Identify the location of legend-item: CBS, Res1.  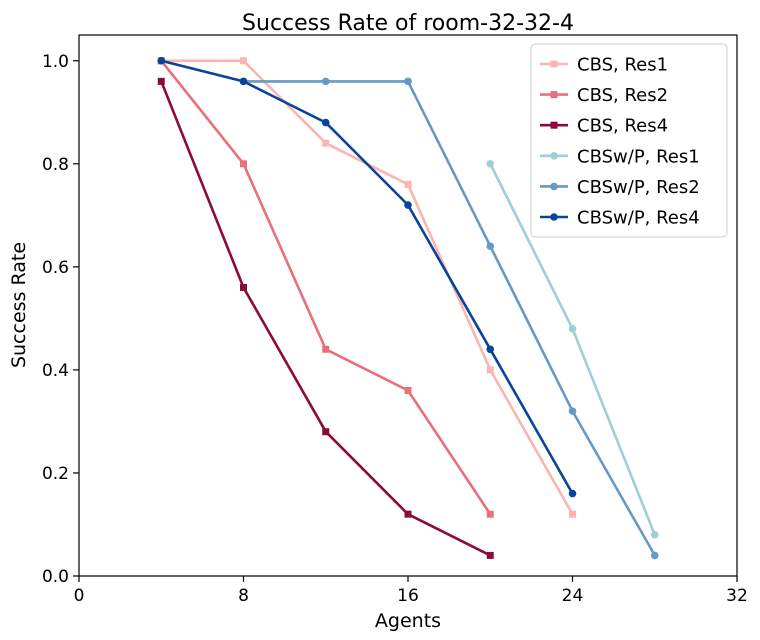
(604, 65).